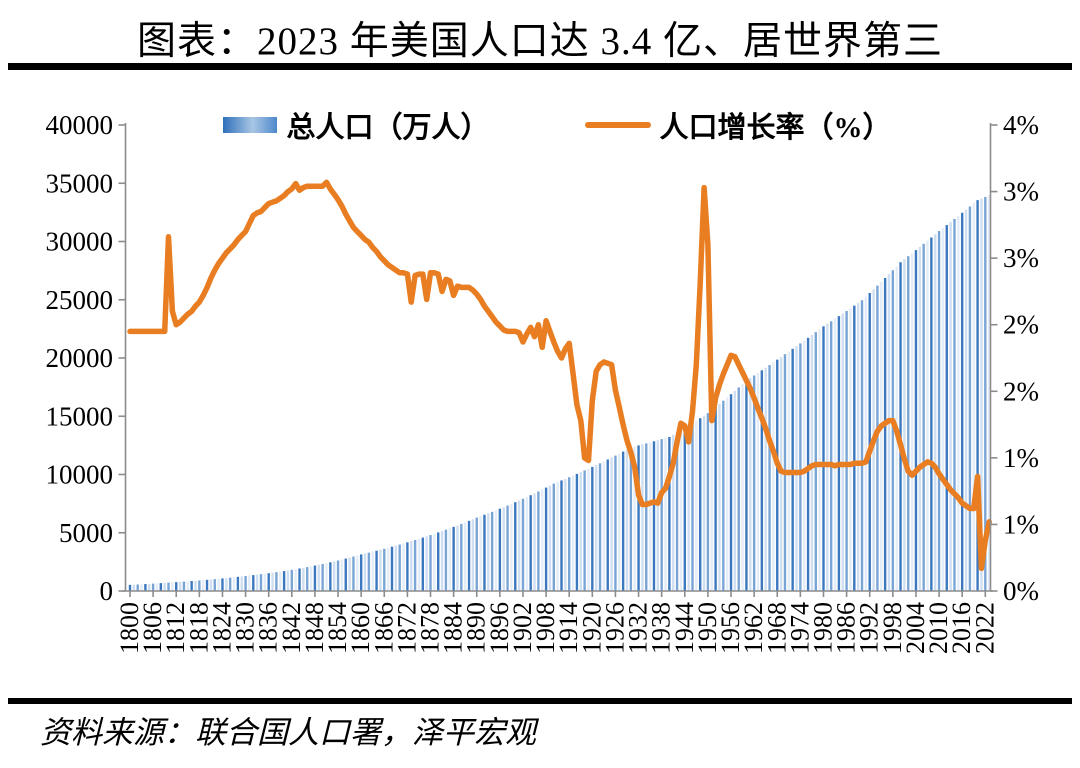  What do you see at coordinates (892, 628) in the screenshot?
I see `x-axis-tick-label: 1998` at bounding box center [892, 628].